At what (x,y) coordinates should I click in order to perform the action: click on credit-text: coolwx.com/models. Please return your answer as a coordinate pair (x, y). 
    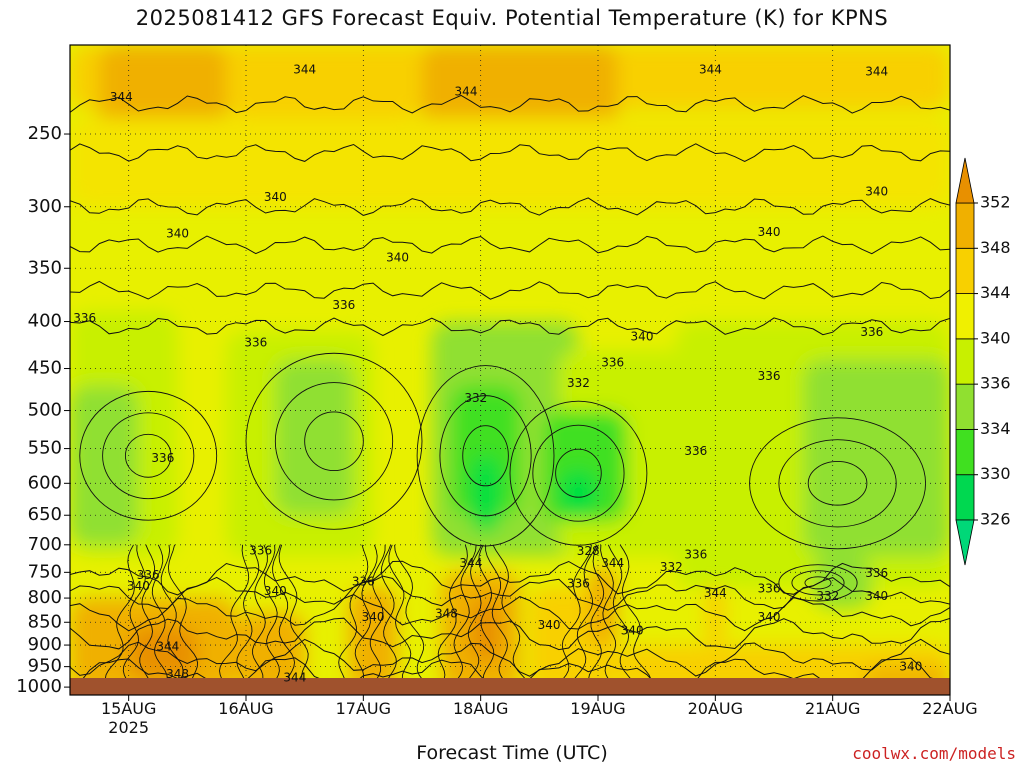
    Looking at the image, I should click on (934, 753).